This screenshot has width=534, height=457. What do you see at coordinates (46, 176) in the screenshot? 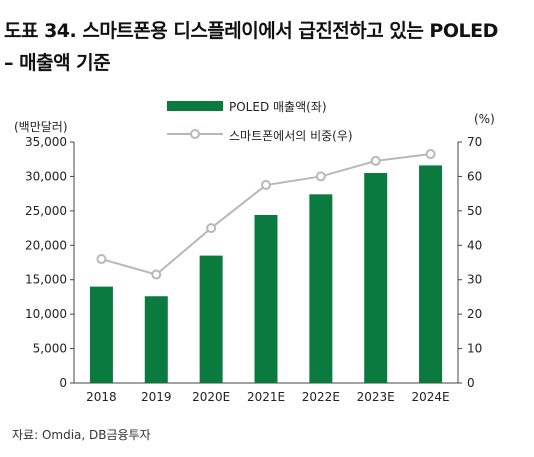
I see `left-tick-label: 30,000` at bounding box center [46, 176].